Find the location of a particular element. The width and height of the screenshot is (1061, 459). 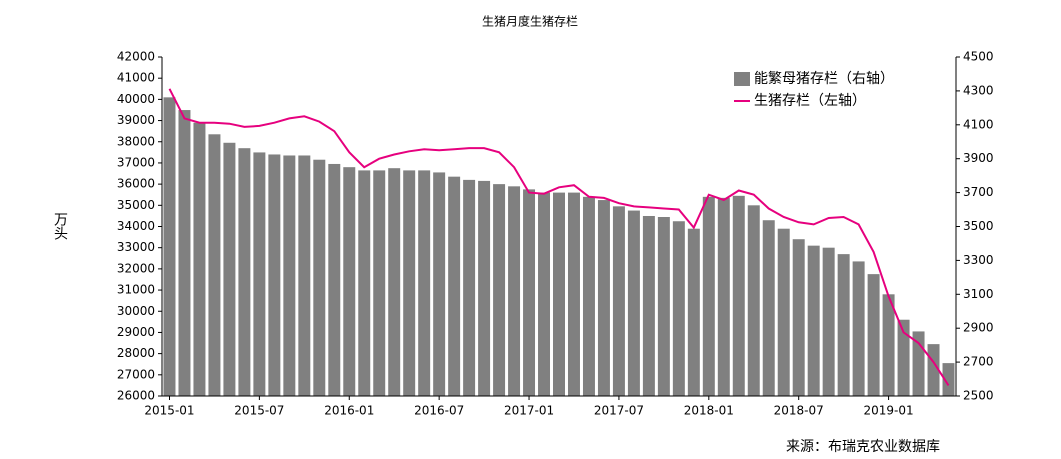

y-tick-label: 40000 is located at coordinates (136, 99).